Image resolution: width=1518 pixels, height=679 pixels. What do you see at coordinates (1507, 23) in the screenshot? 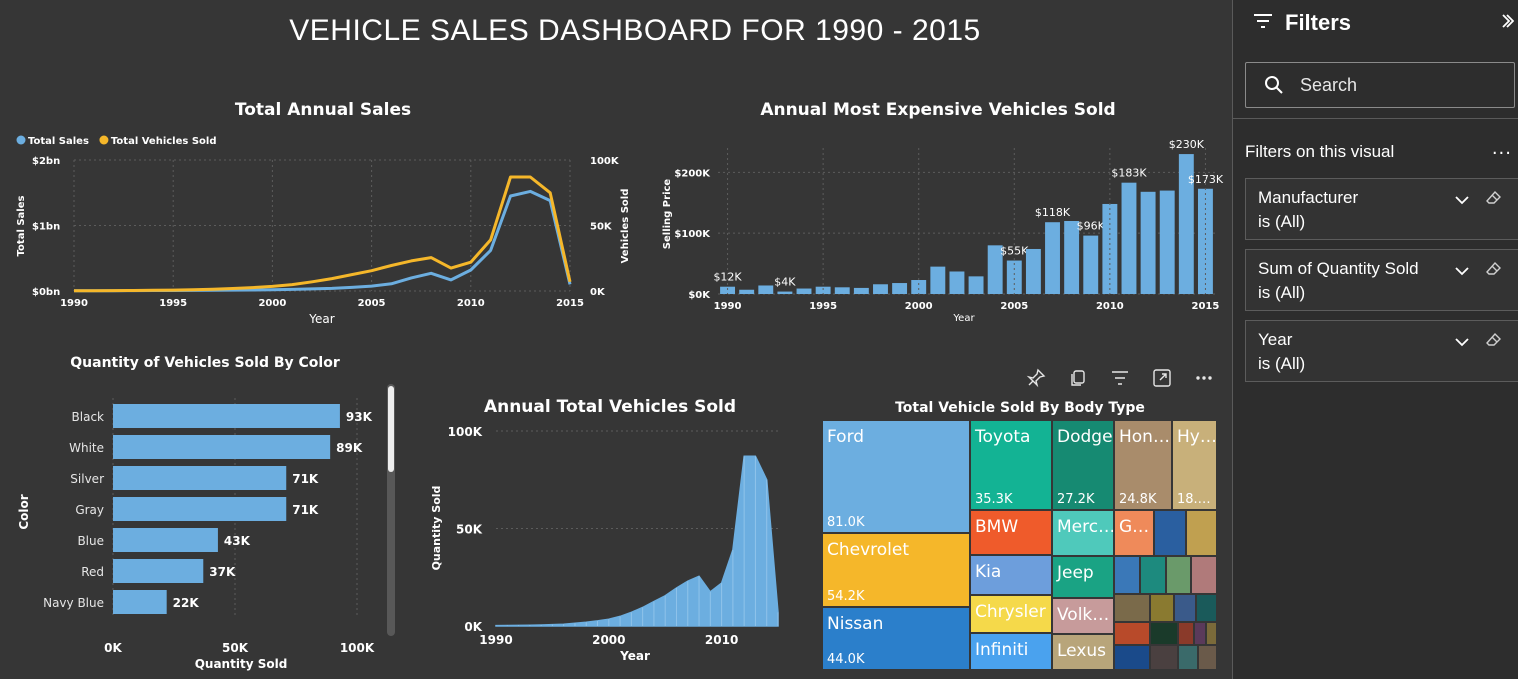
I see `collapse-chevron-icon` at bounding box center [1507, 23].